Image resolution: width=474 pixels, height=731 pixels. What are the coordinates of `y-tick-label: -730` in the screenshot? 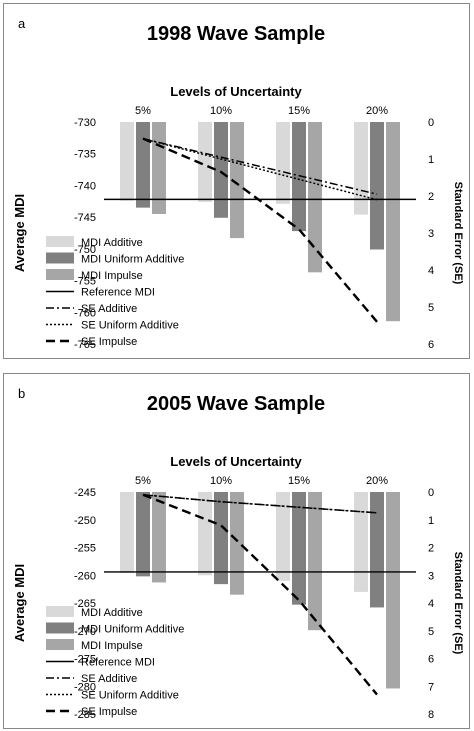 It's located at (85, 123).